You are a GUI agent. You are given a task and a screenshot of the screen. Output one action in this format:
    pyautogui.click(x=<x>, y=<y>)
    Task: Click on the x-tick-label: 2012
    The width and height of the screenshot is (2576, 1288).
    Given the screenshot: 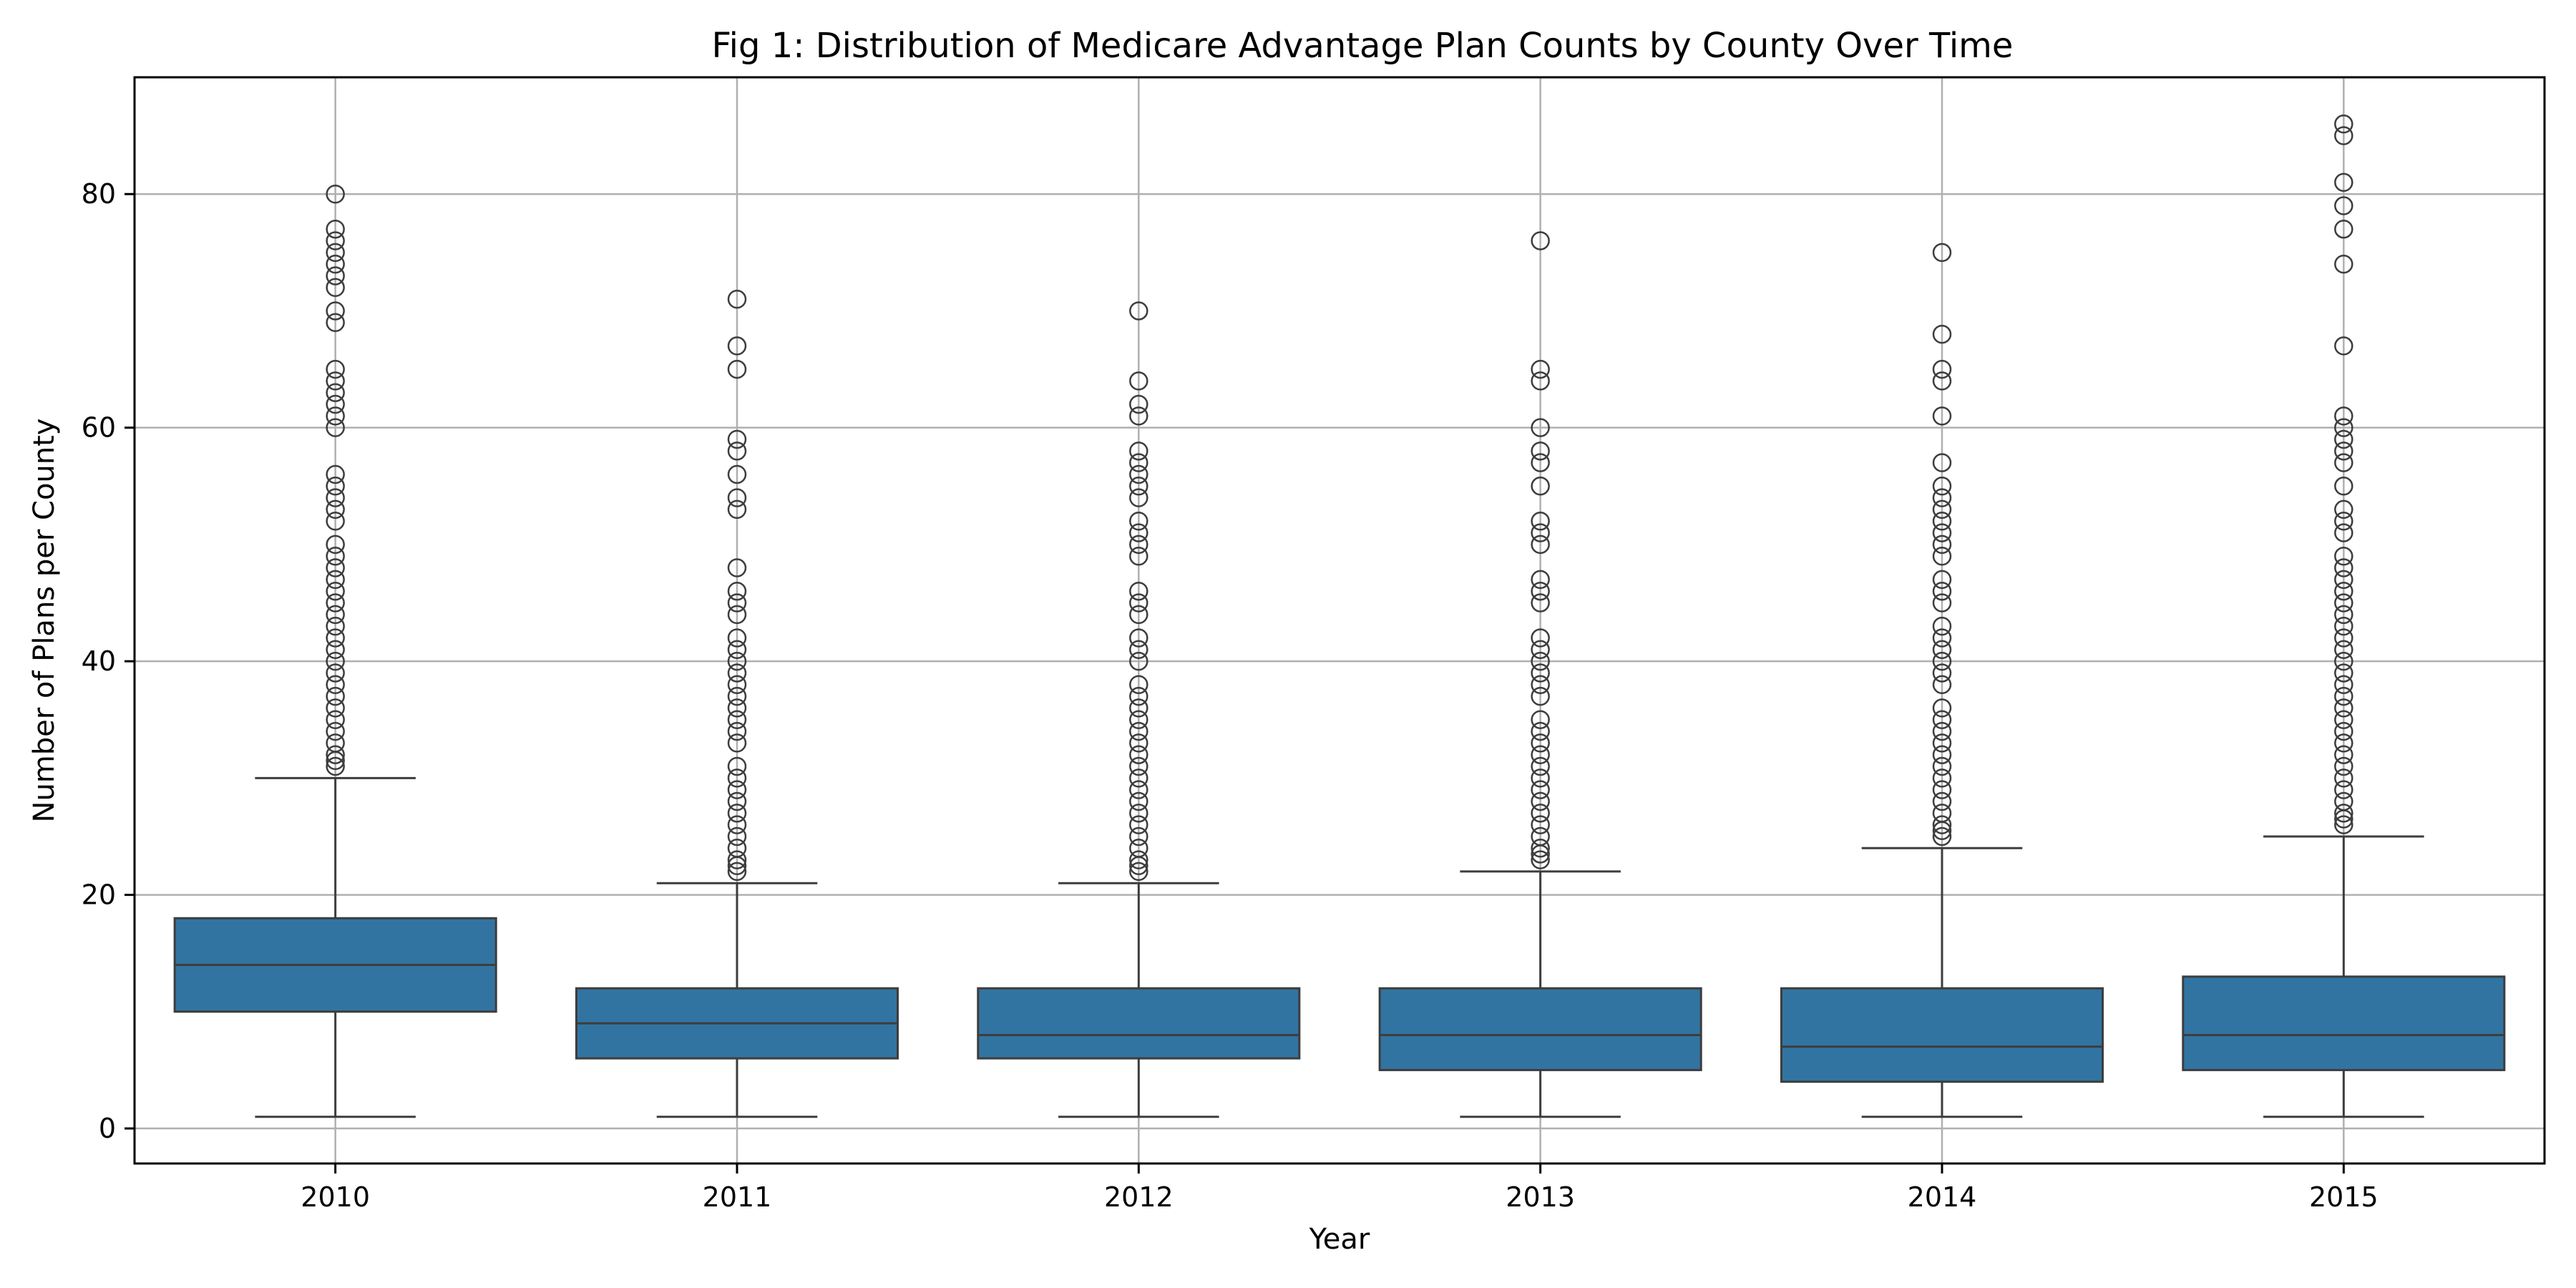 What is the action you would take?
    pyautogui.click(x=1139, y=1197)
    